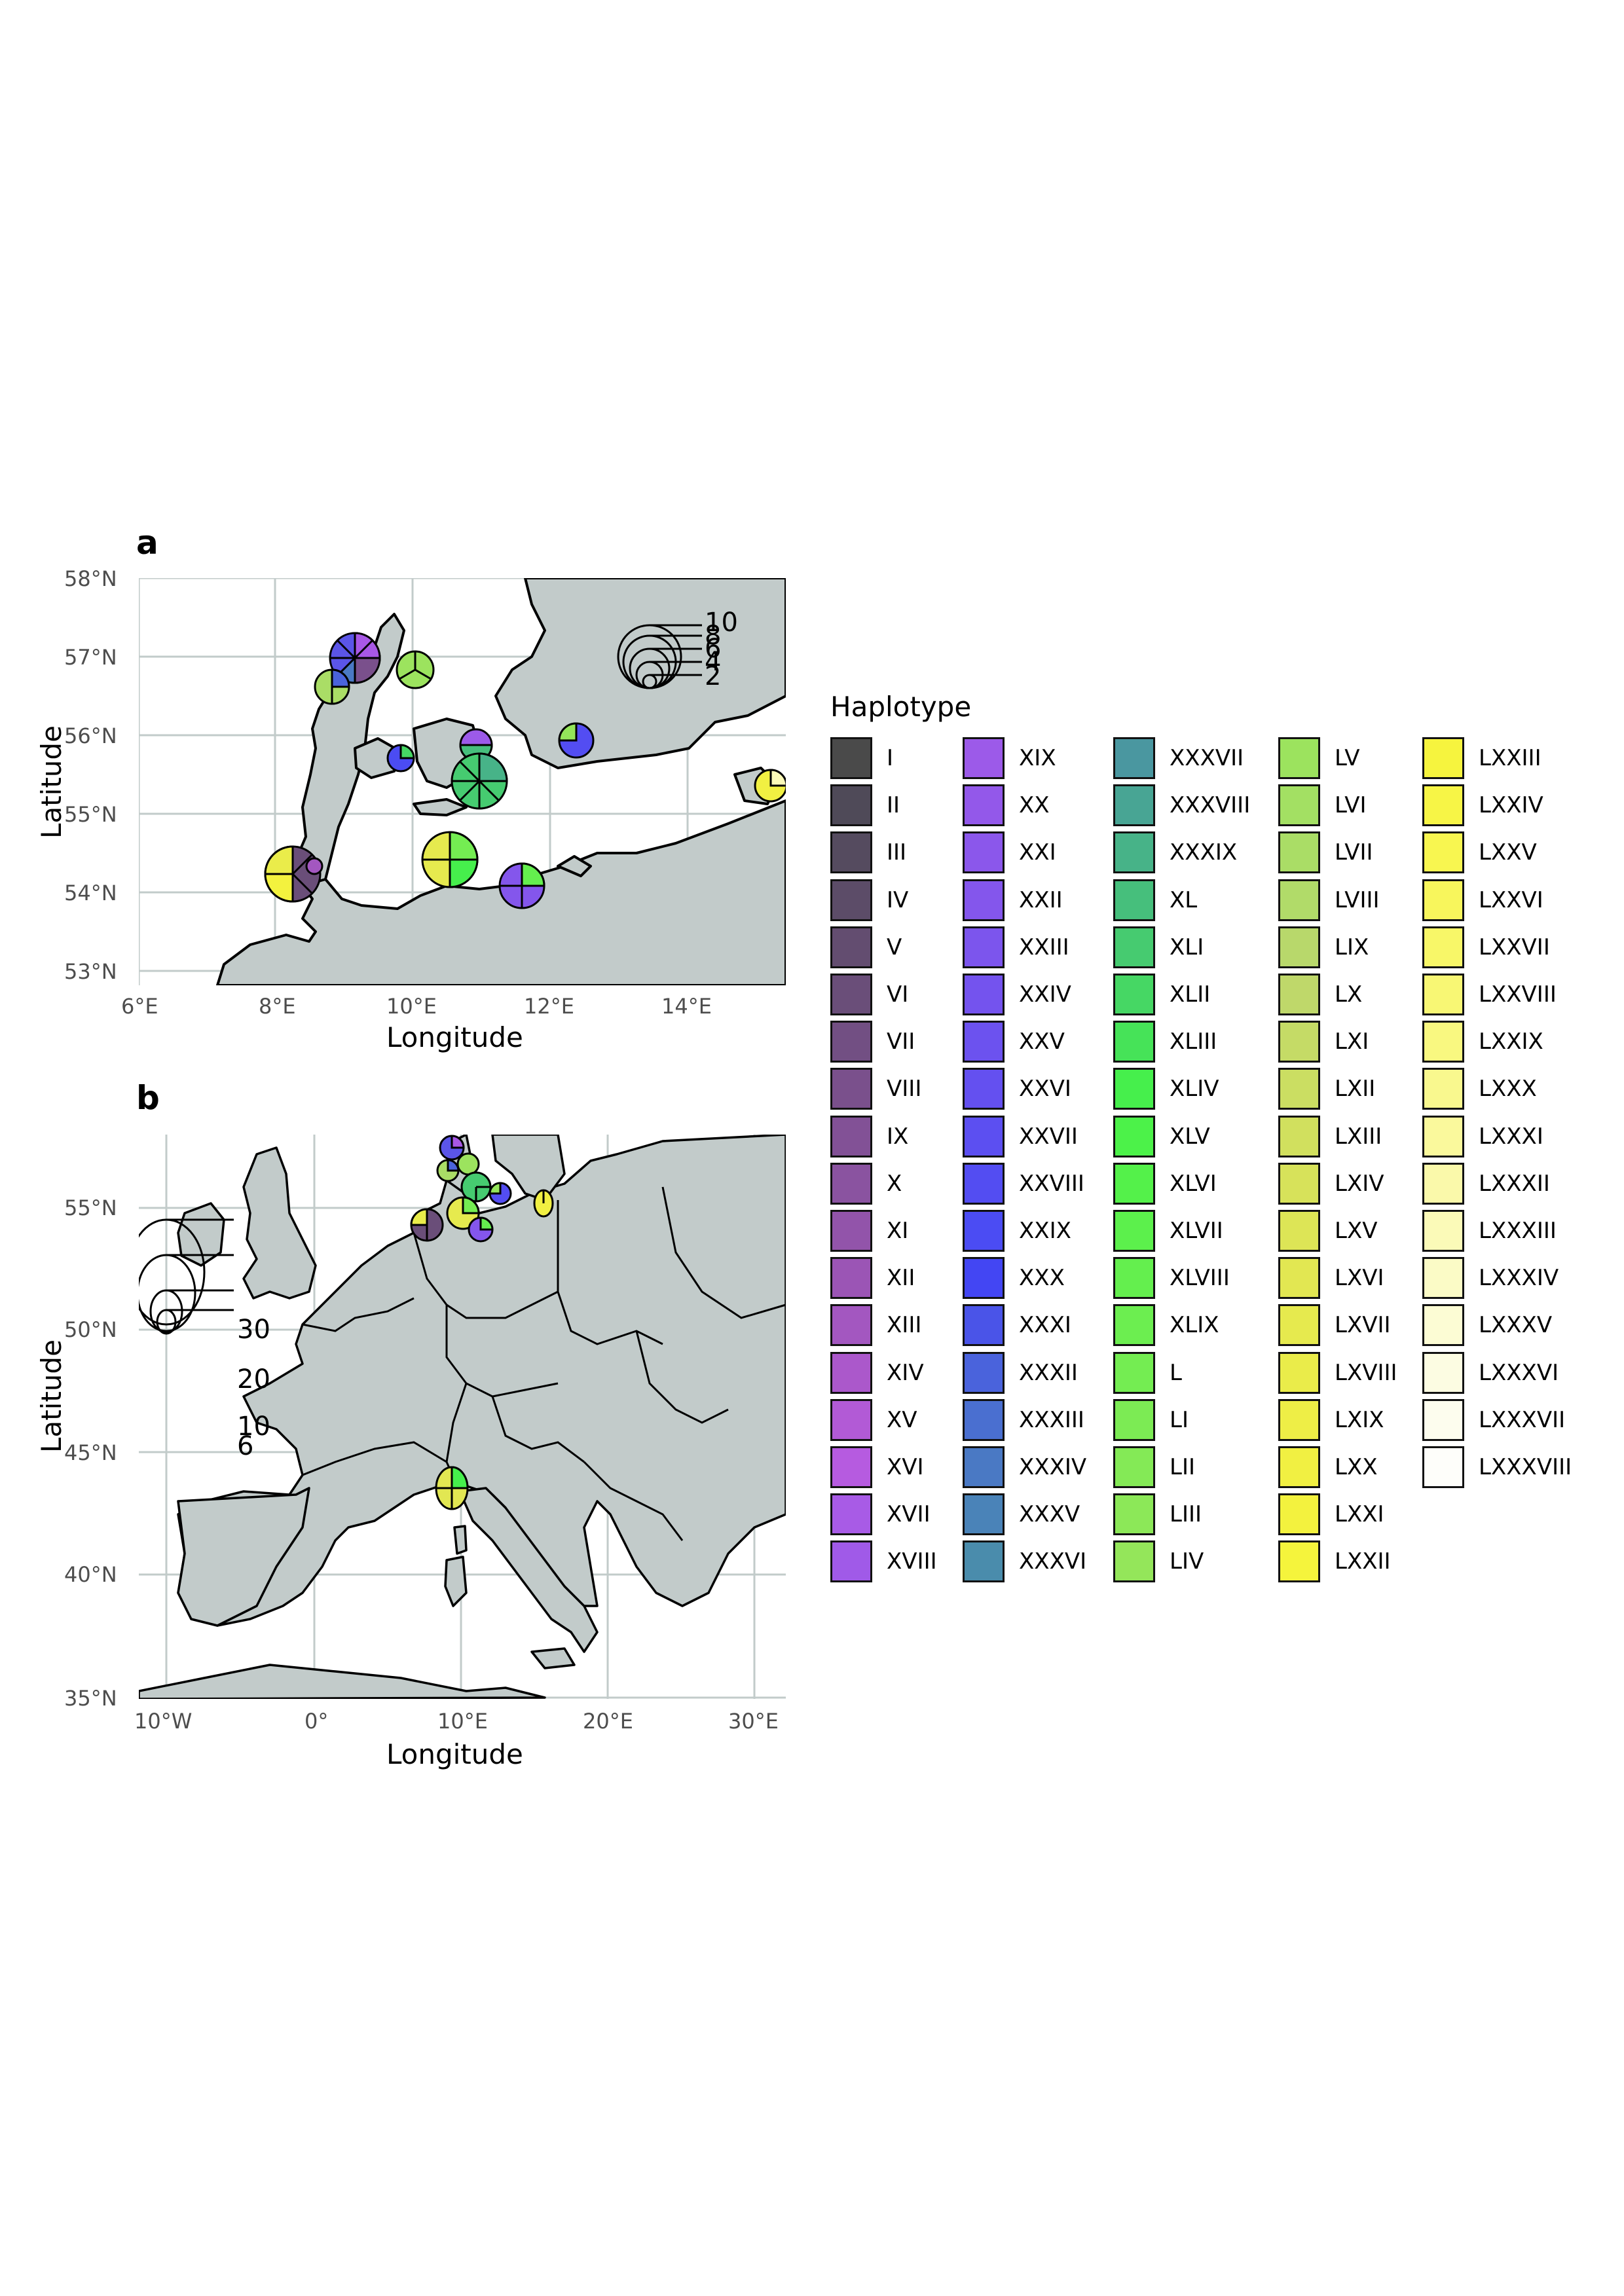 The height and width of the screenshot is (2296, 1624). What do you see at coordinates (147, 543) in the screenshot?
I see `panel-a-letter: a` at bounding box center [147, 543].